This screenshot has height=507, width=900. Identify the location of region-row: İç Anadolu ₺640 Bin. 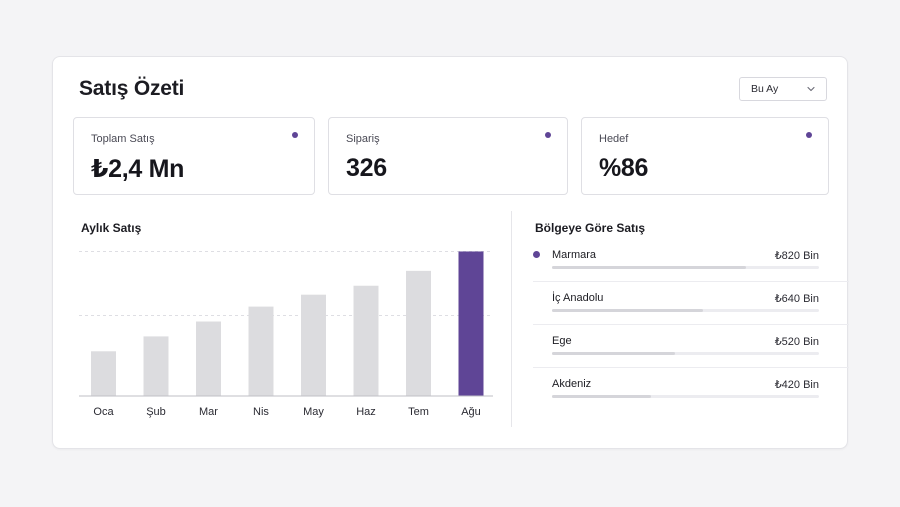
(691, 303).